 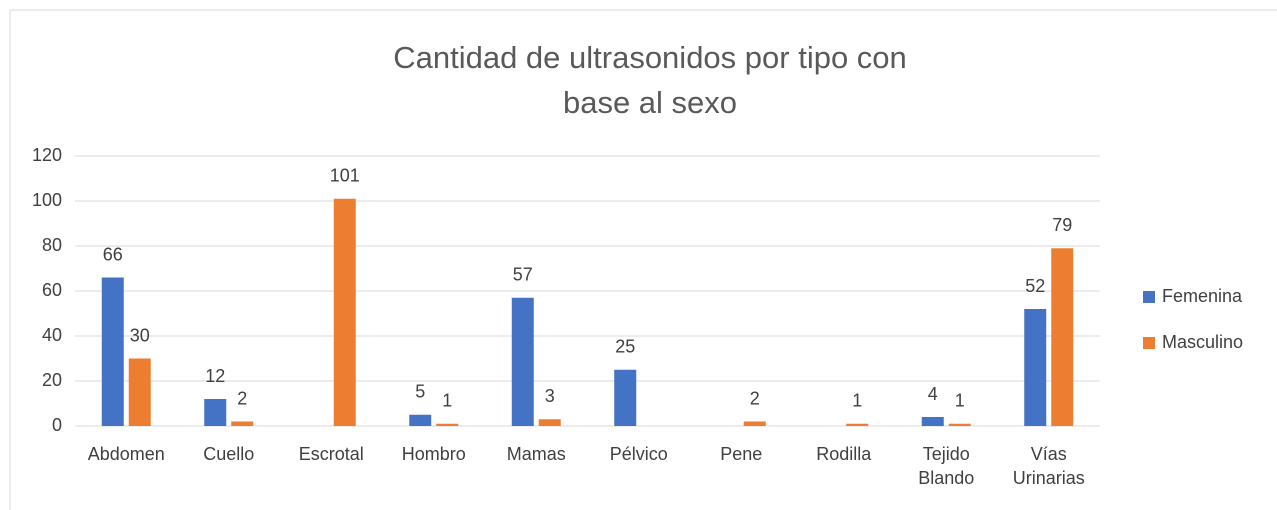 What do you see at coordinates (52, 335) in the screenshot?
I see `y-tick-label: 40` at bounding box center [52, 335].